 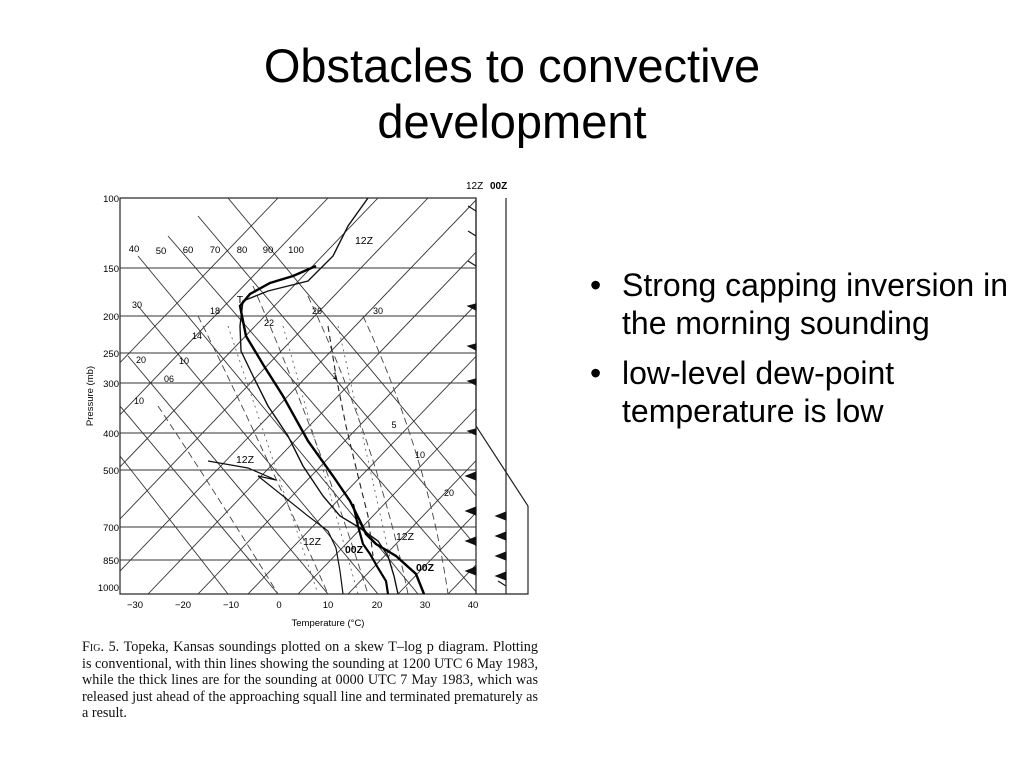 What do you see at coordinates (111, 471) in the screenshot?
I see `pressure-tick: 500` at bounding box center [111, 471].